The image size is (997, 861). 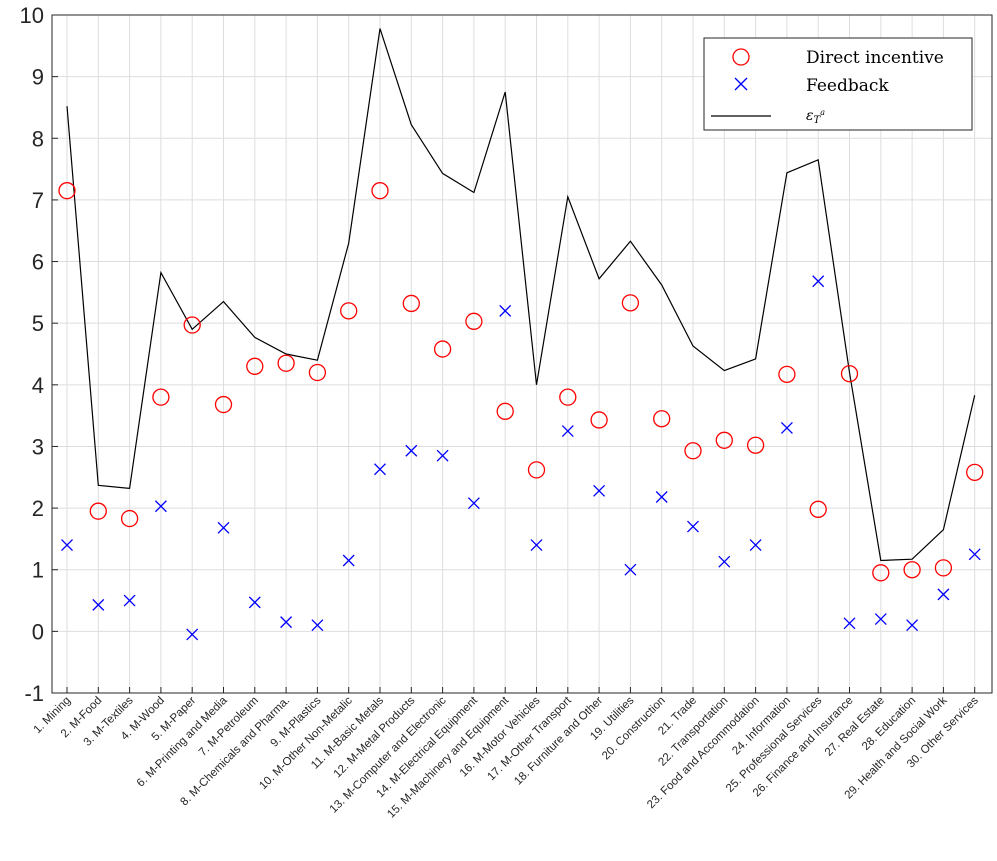 I want to click on y-tick-label: 1, so click(x=38, y=570).